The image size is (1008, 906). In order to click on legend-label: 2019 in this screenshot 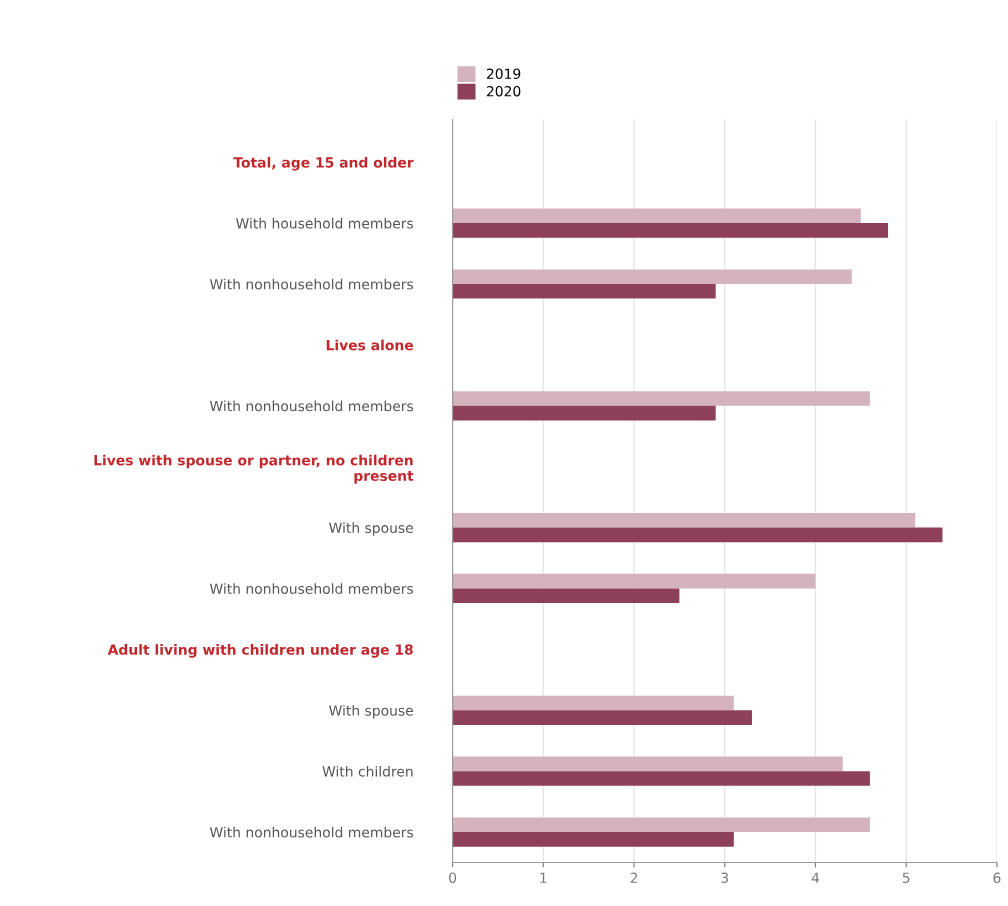, I will do `click(503, 74)`.